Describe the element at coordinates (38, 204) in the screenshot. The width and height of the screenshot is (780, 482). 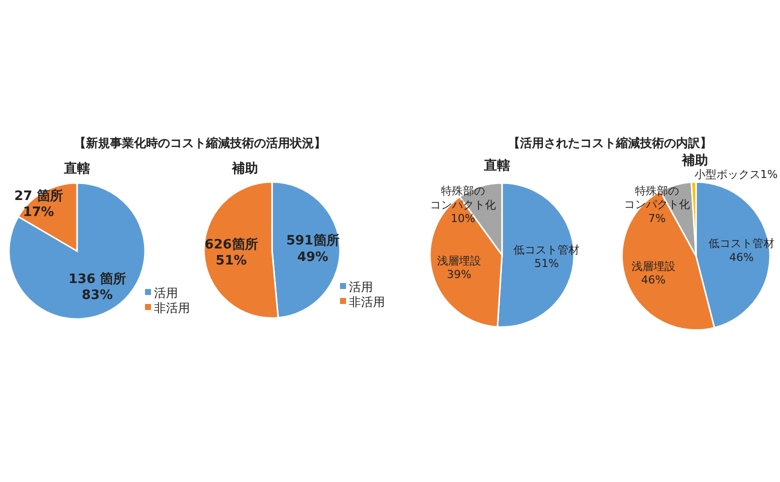
I see `data-label: 27 箇所 17%` at that location.